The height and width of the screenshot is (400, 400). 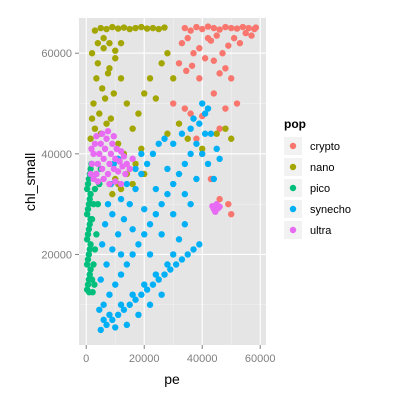 I want to click on legend-label-crypto: crypto, so click(x=325, y=147).